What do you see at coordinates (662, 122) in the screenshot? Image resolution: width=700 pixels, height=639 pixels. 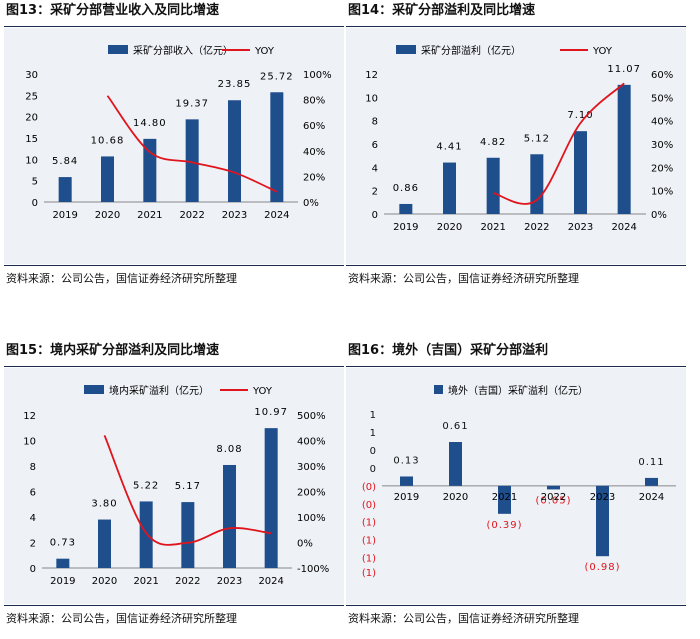 I see `y-right-tick-label: 40%` at bounding box center [662, 122].